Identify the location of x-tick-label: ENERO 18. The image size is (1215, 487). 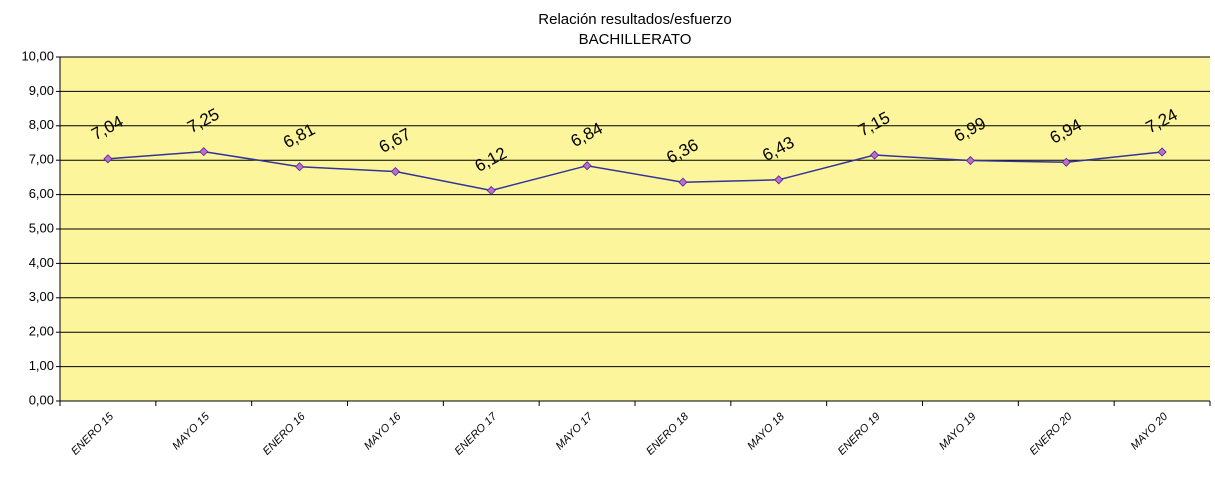
(668, 434).